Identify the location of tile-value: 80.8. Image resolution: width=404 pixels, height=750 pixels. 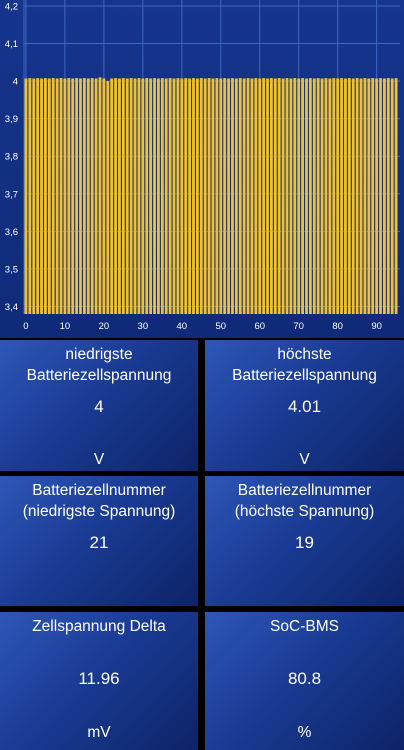
(304, 678).